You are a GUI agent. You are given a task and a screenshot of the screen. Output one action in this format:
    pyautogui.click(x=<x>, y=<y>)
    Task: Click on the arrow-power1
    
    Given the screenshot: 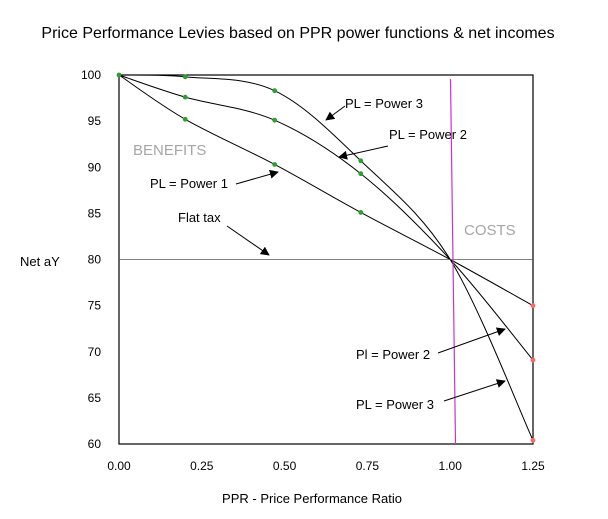 What is the action you would take?
    pyautogui.click(x=257, y=177)
    